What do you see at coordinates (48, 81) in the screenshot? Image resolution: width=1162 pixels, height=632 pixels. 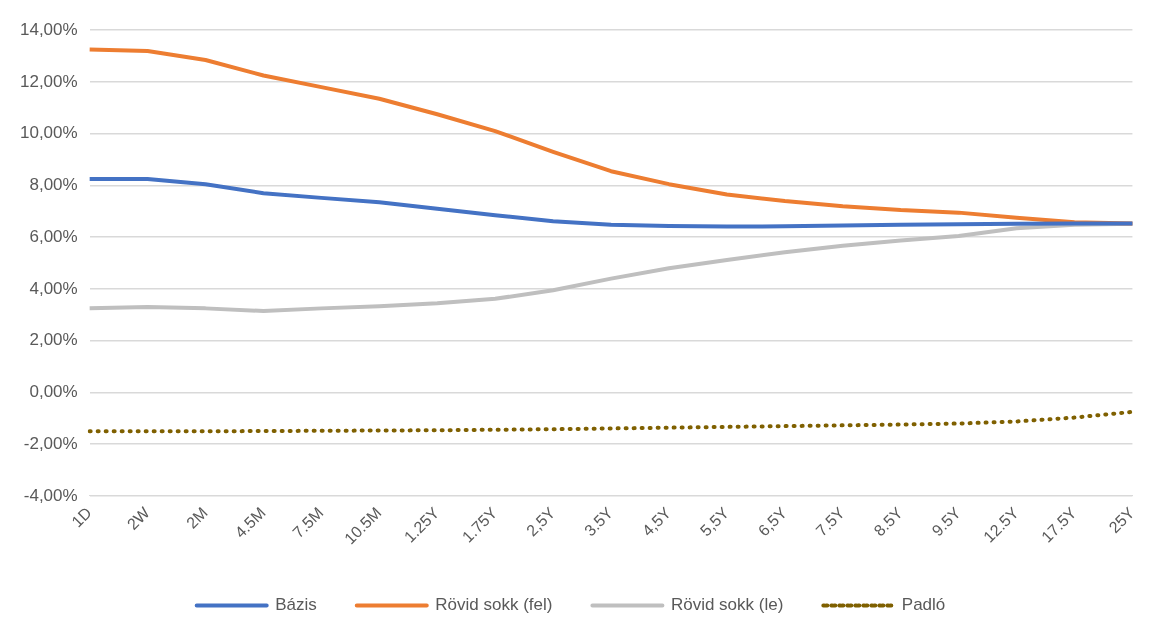 I see `y-tick-label: 12,00%` at bounding box center [48, 81].